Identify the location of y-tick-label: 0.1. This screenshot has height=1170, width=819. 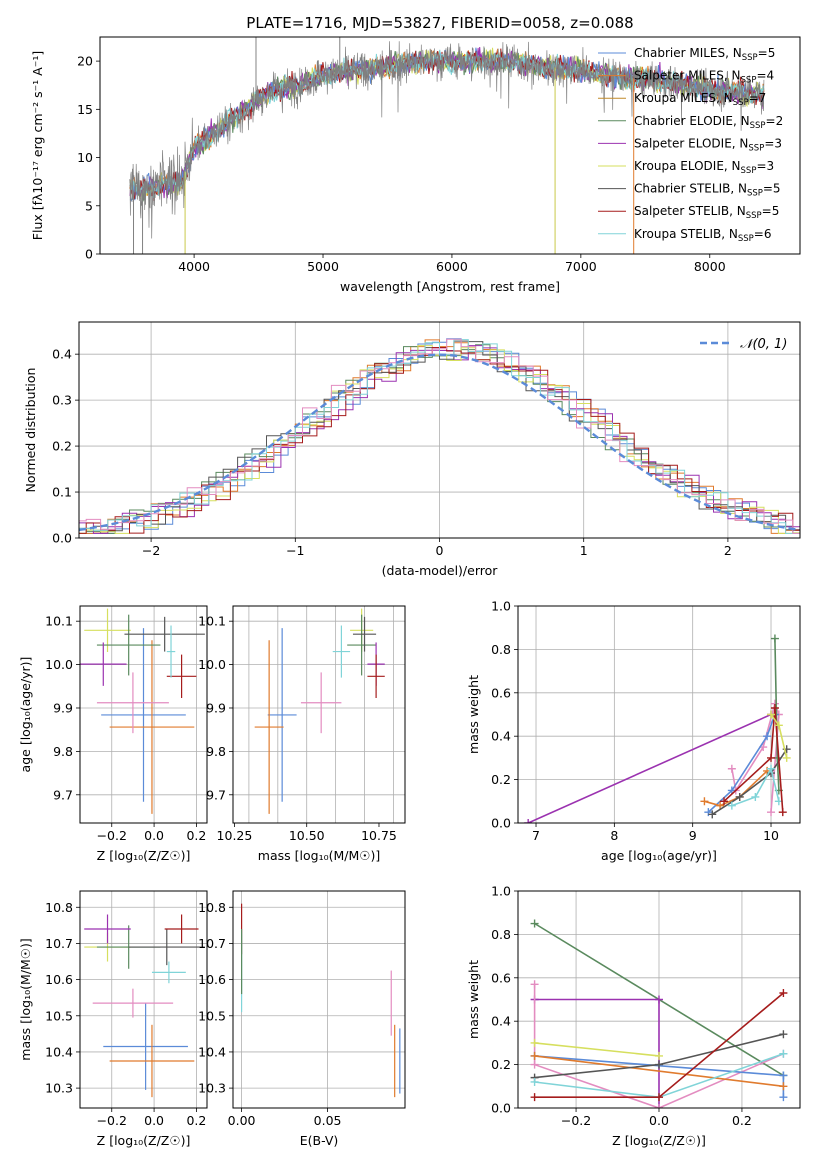
(62, 492).